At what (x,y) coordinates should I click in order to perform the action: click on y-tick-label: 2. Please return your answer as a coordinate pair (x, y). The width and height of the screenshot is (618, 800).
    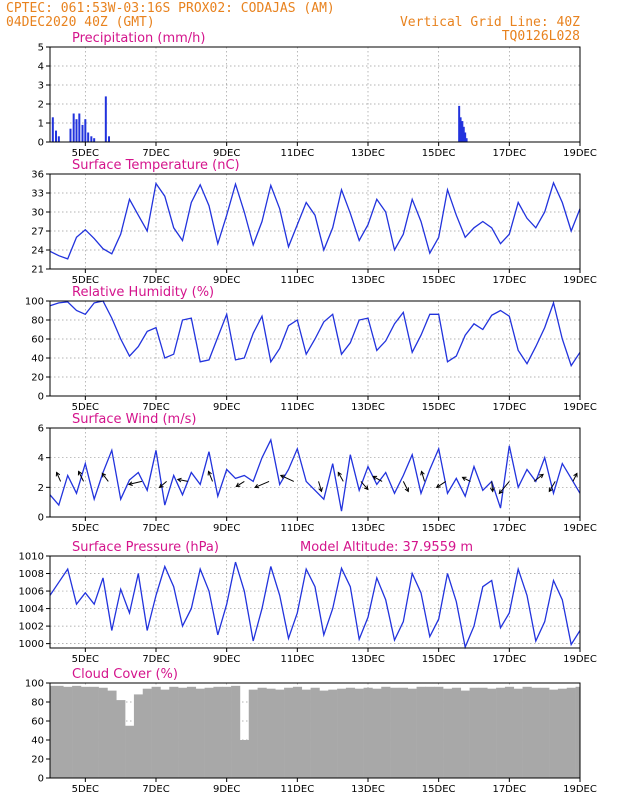
    Looking at the image, I should click on (41, 105).